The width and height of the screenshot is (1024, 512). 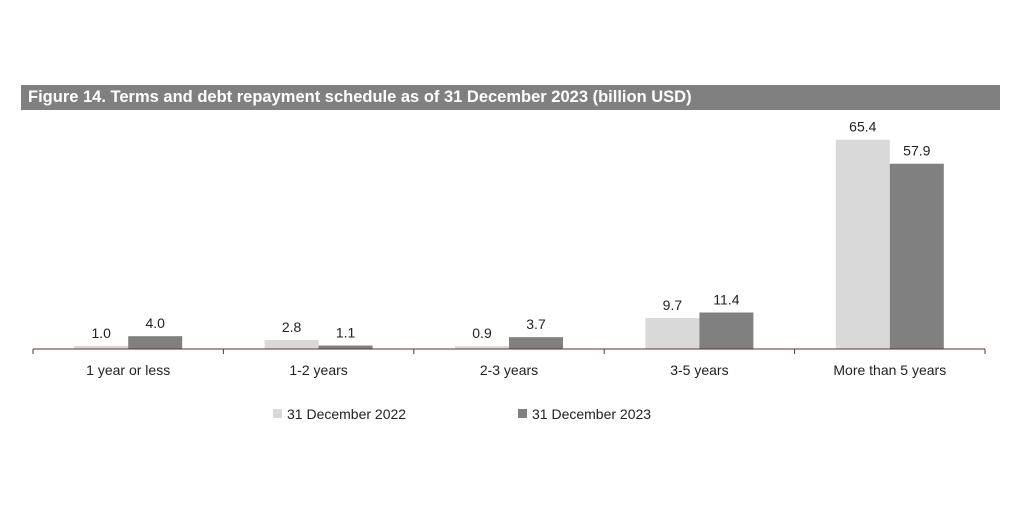 What do you see at coordinates (862, 127) in the screenshot?
I see `data-label: 65.4` at bounding box center [862, 127].